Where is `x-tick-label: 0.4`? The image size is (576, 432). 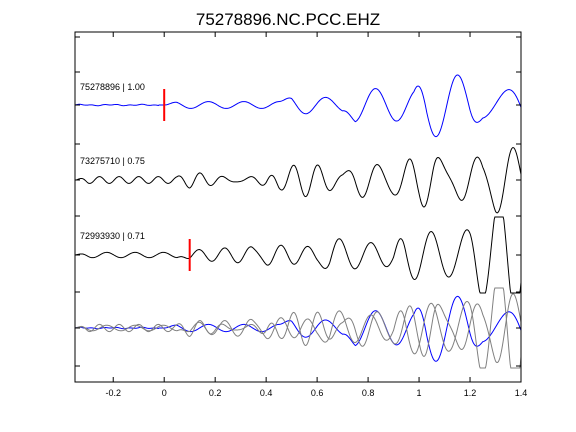 x-tick-label: 0.4 is located at coordinates (266, 393).